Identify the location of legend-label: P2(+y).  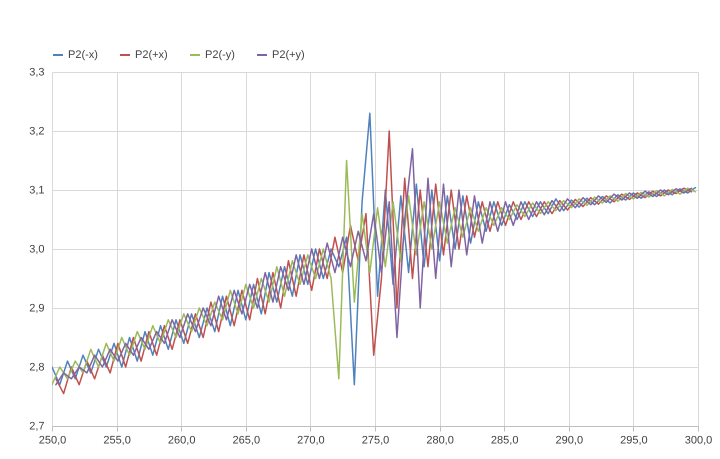
(288, 55).